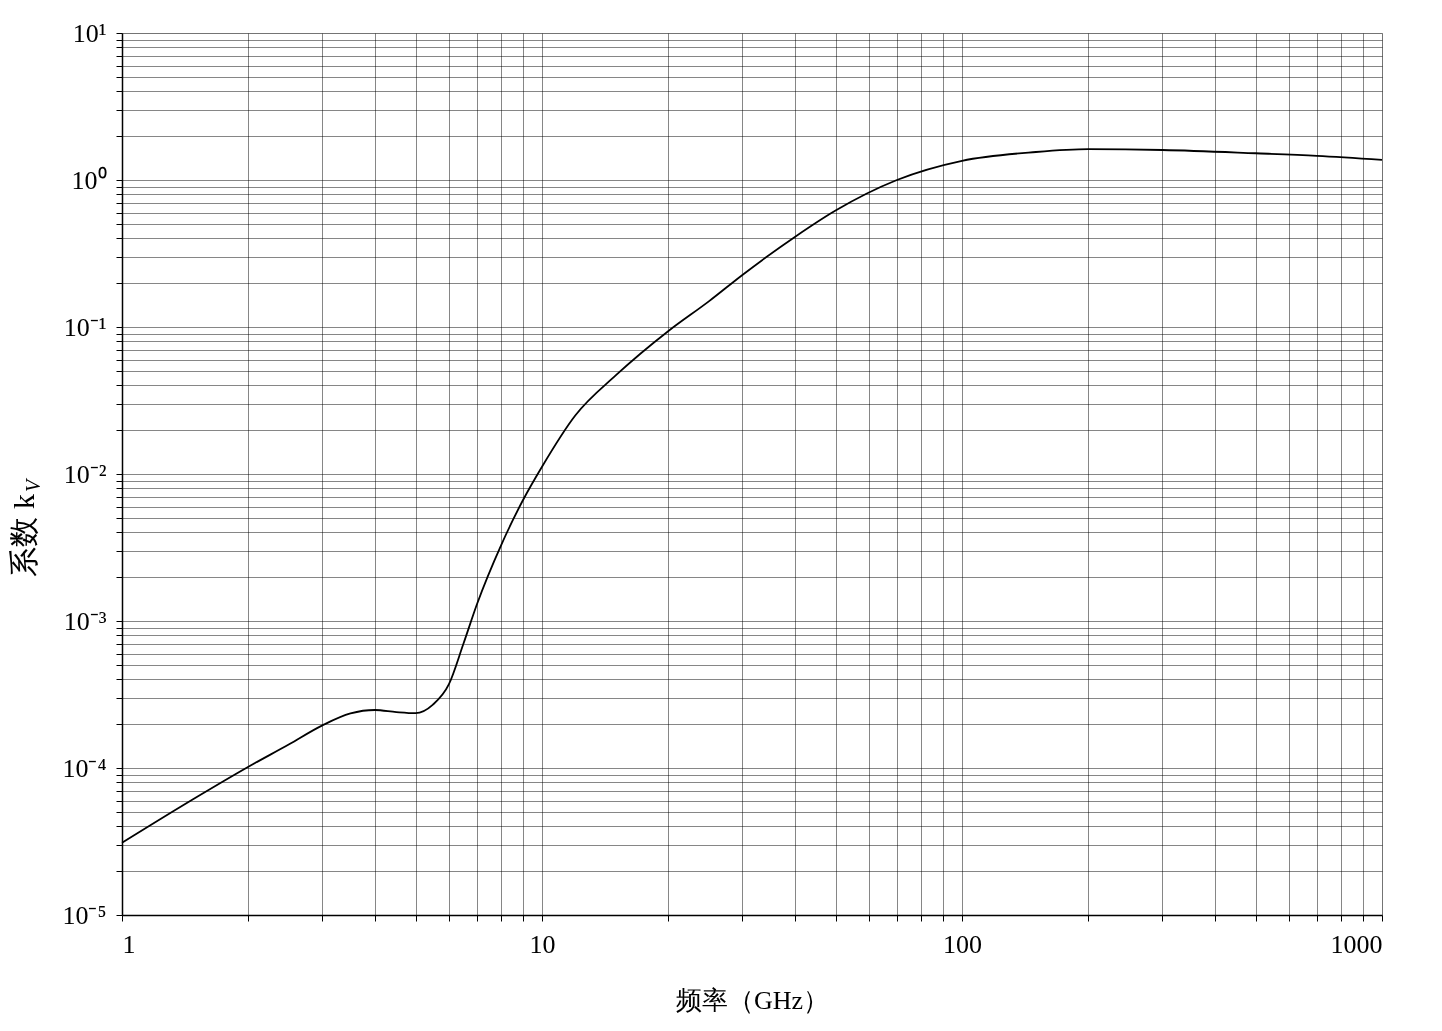 This screenshot has height=1031, width=1442. I want to click on y-tick-label: 10⁻⁵, so click(84, 915).